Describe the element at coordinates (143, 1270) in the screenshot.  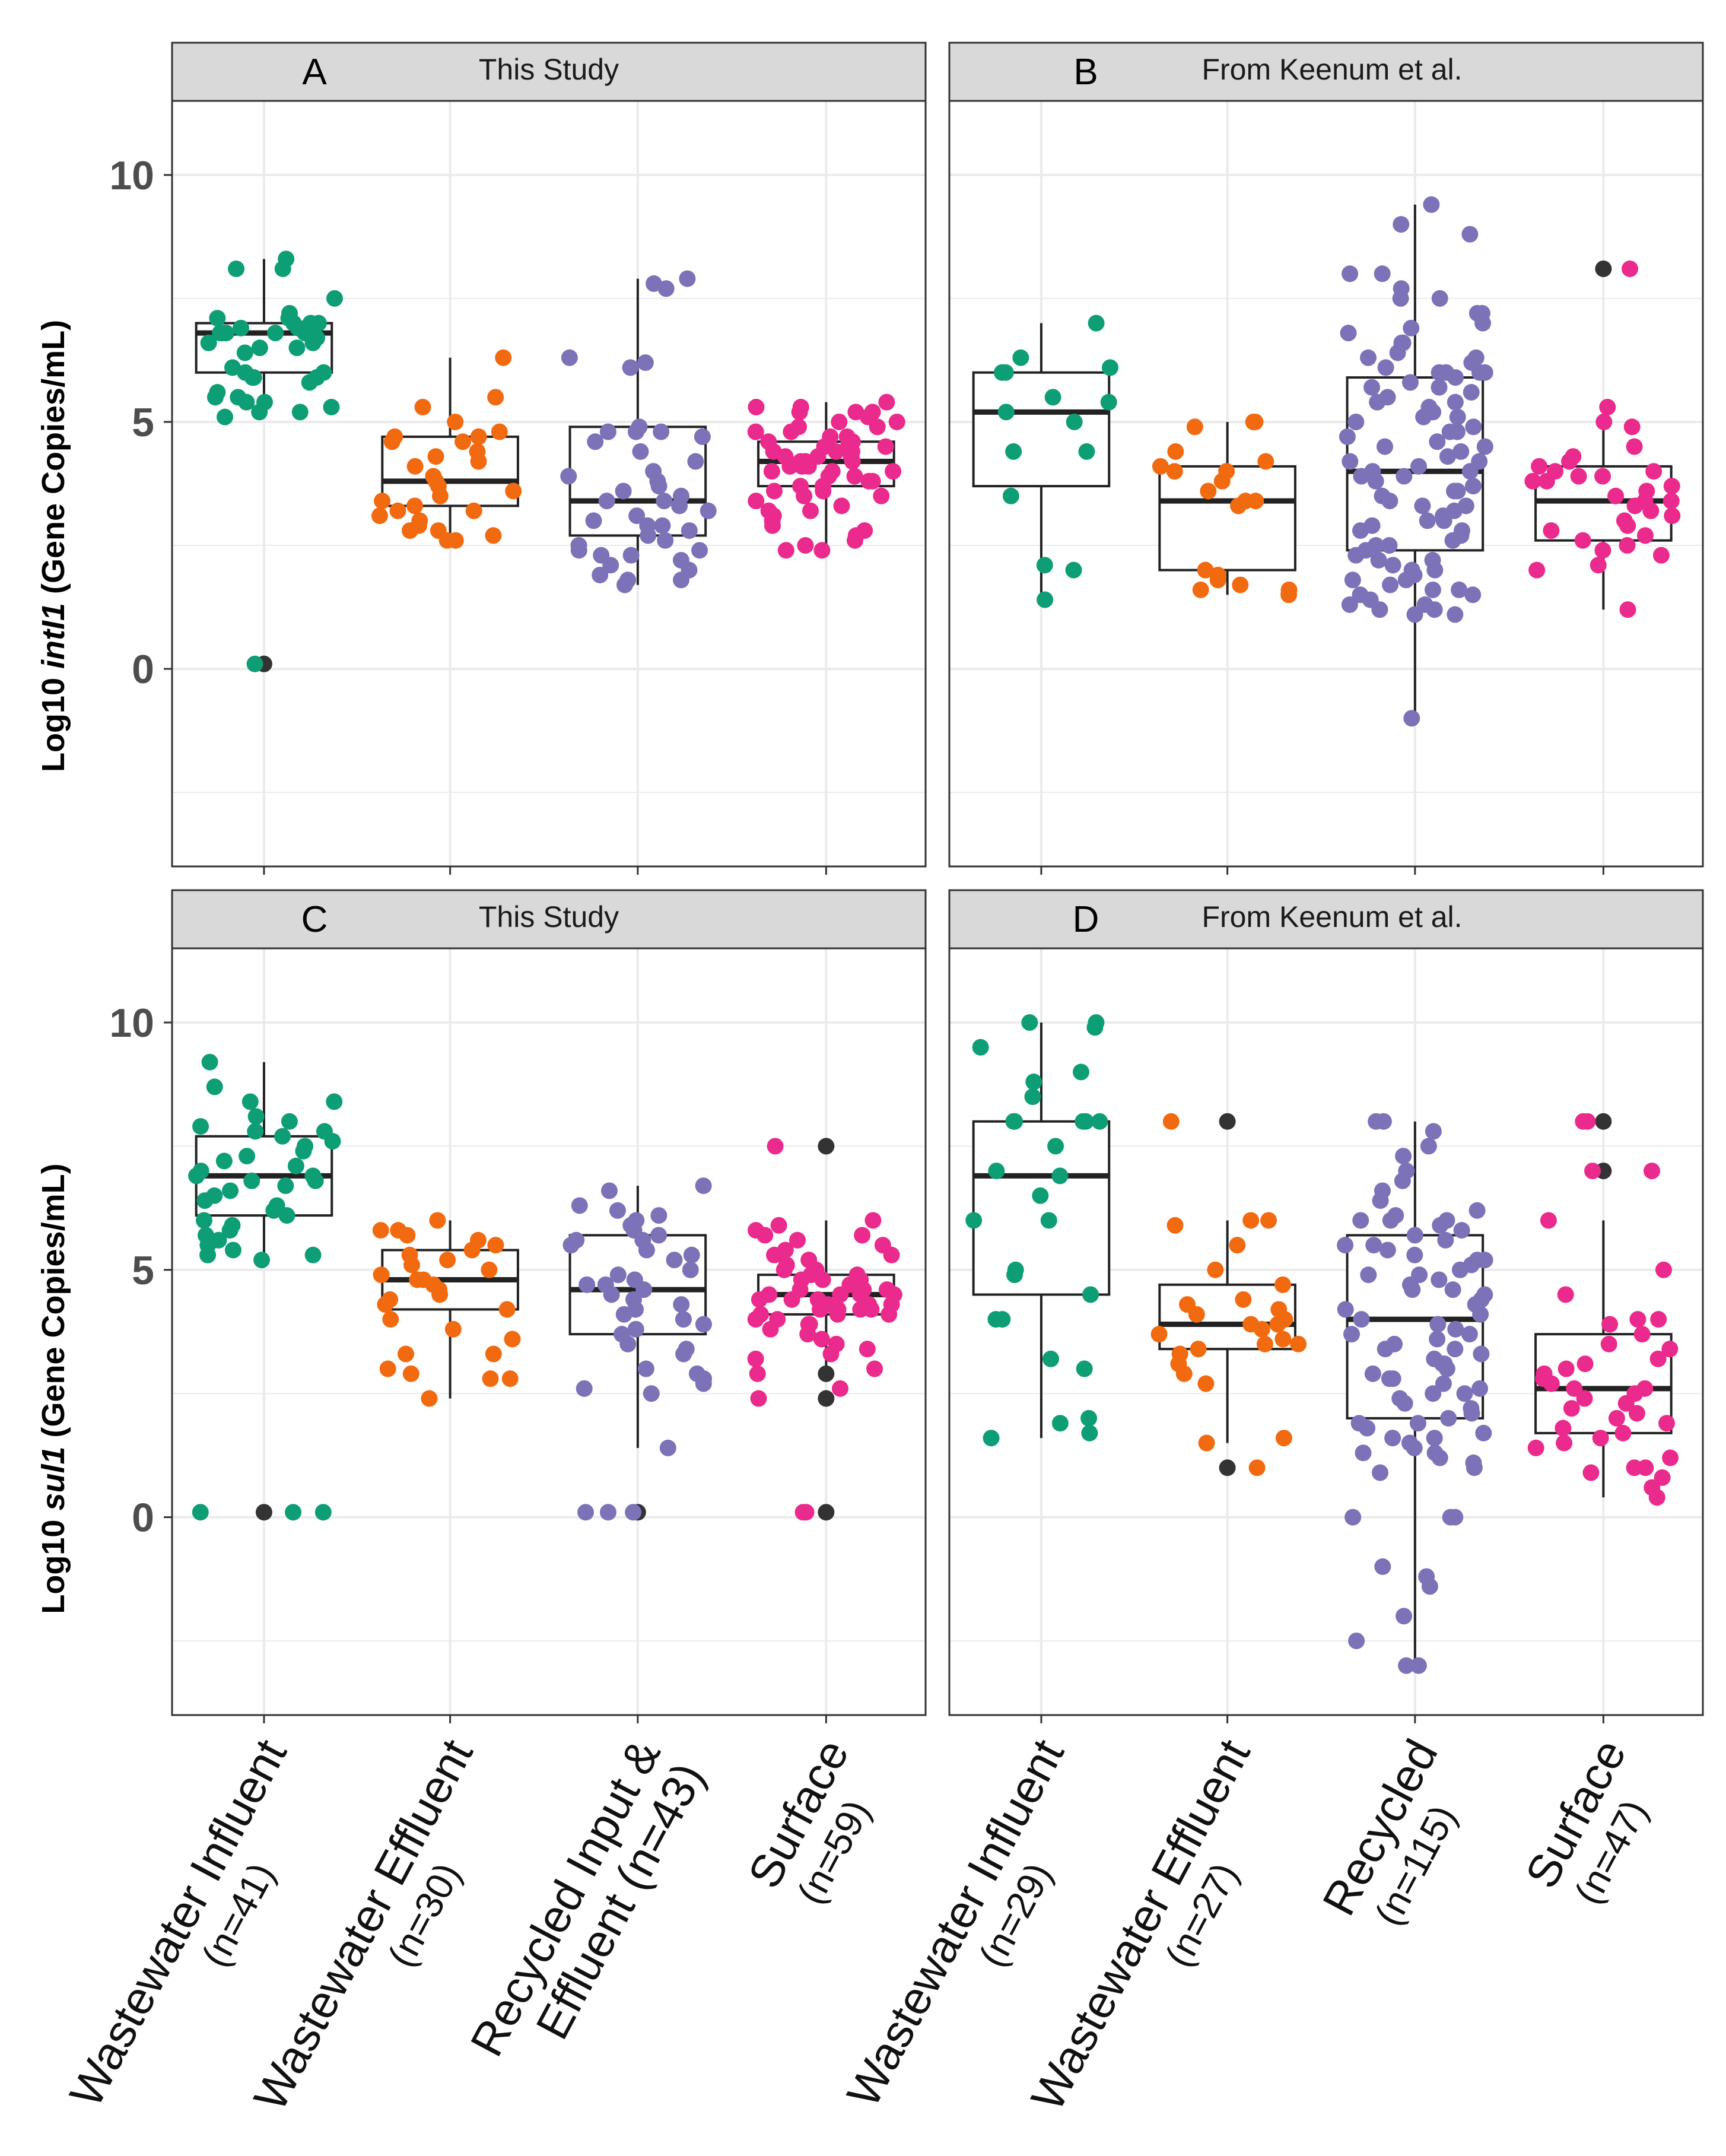
I see `y-tick-label: 5` at that location.